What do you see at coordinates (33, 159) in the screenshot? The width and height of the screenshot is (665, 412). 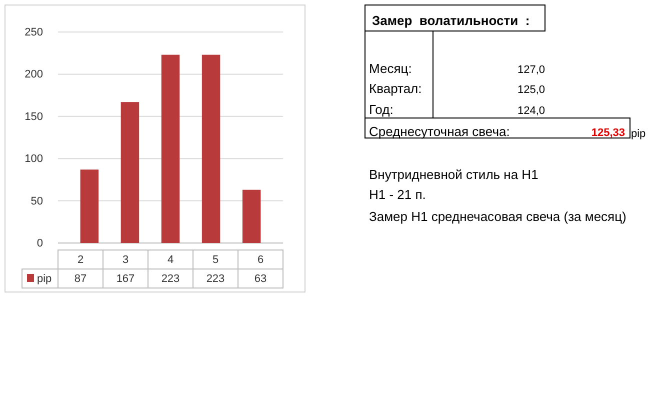 I see `y-tick-label: 100` at bounding box center [33, 159].